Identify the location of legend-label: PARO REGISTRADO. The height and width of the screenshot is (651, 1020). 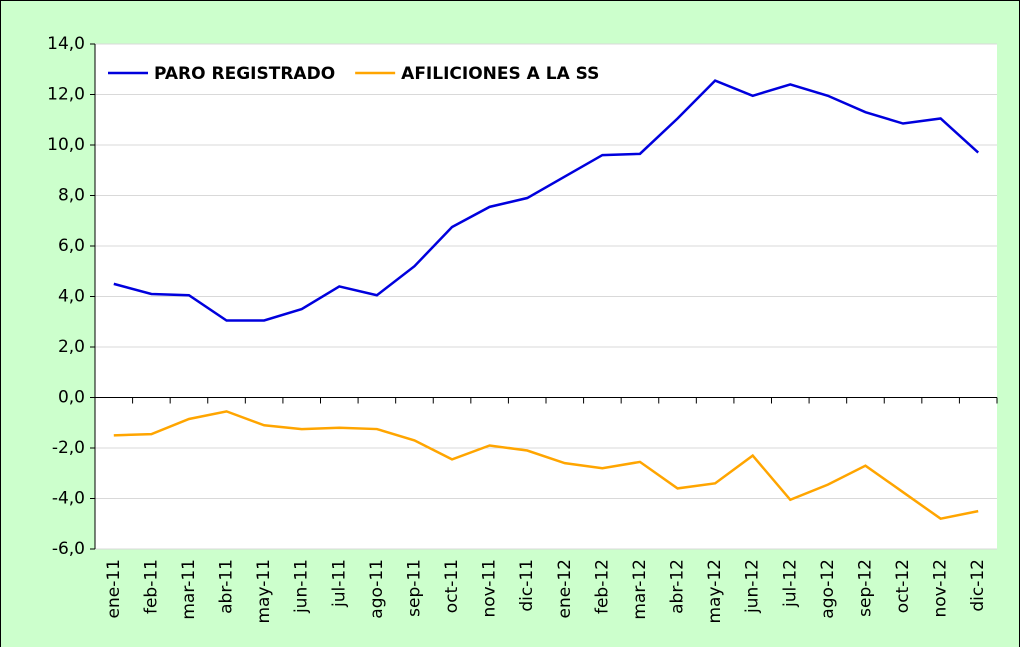
(244, 74).